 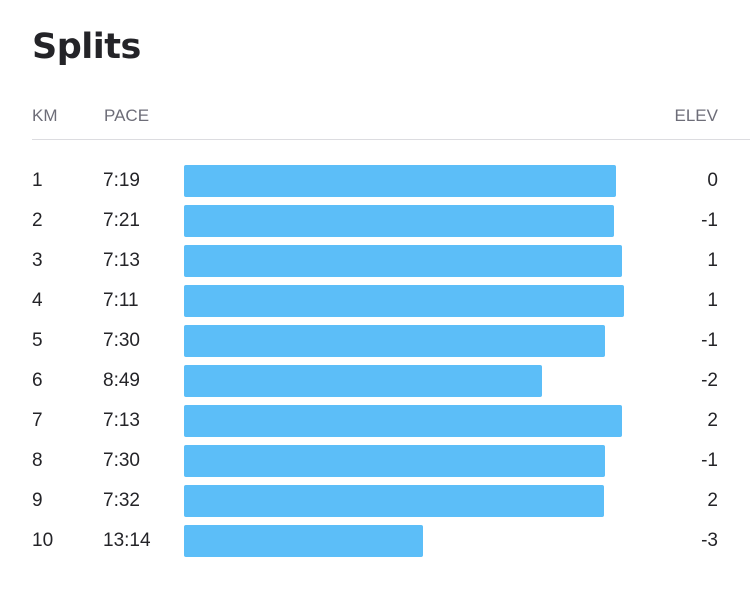 What do you see at coordinates (86, 47) in the screenshot?
I see `page-title: Splits` at bounding box center [86, 47].